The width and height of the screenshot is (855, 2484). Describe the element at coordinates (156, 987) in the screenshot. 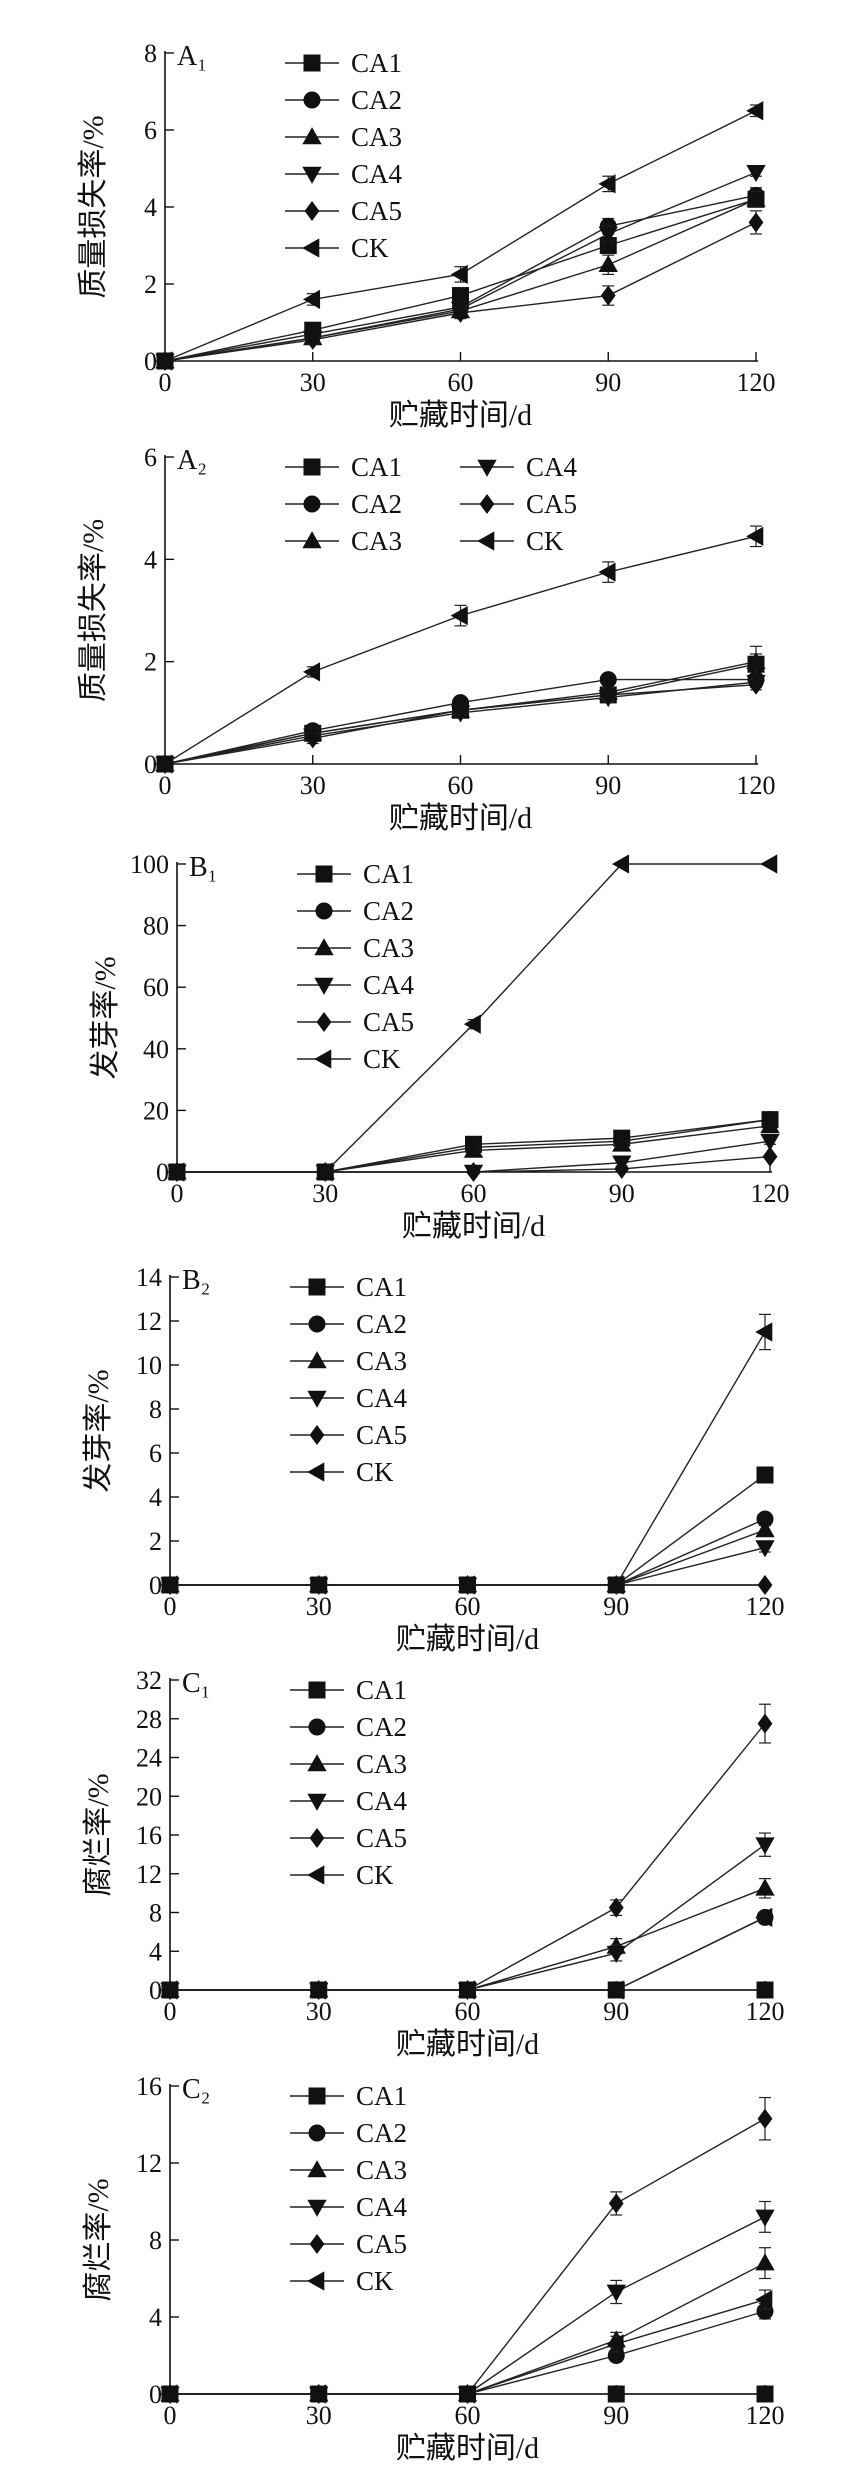

I see `y-tick-label: 60` at that location.